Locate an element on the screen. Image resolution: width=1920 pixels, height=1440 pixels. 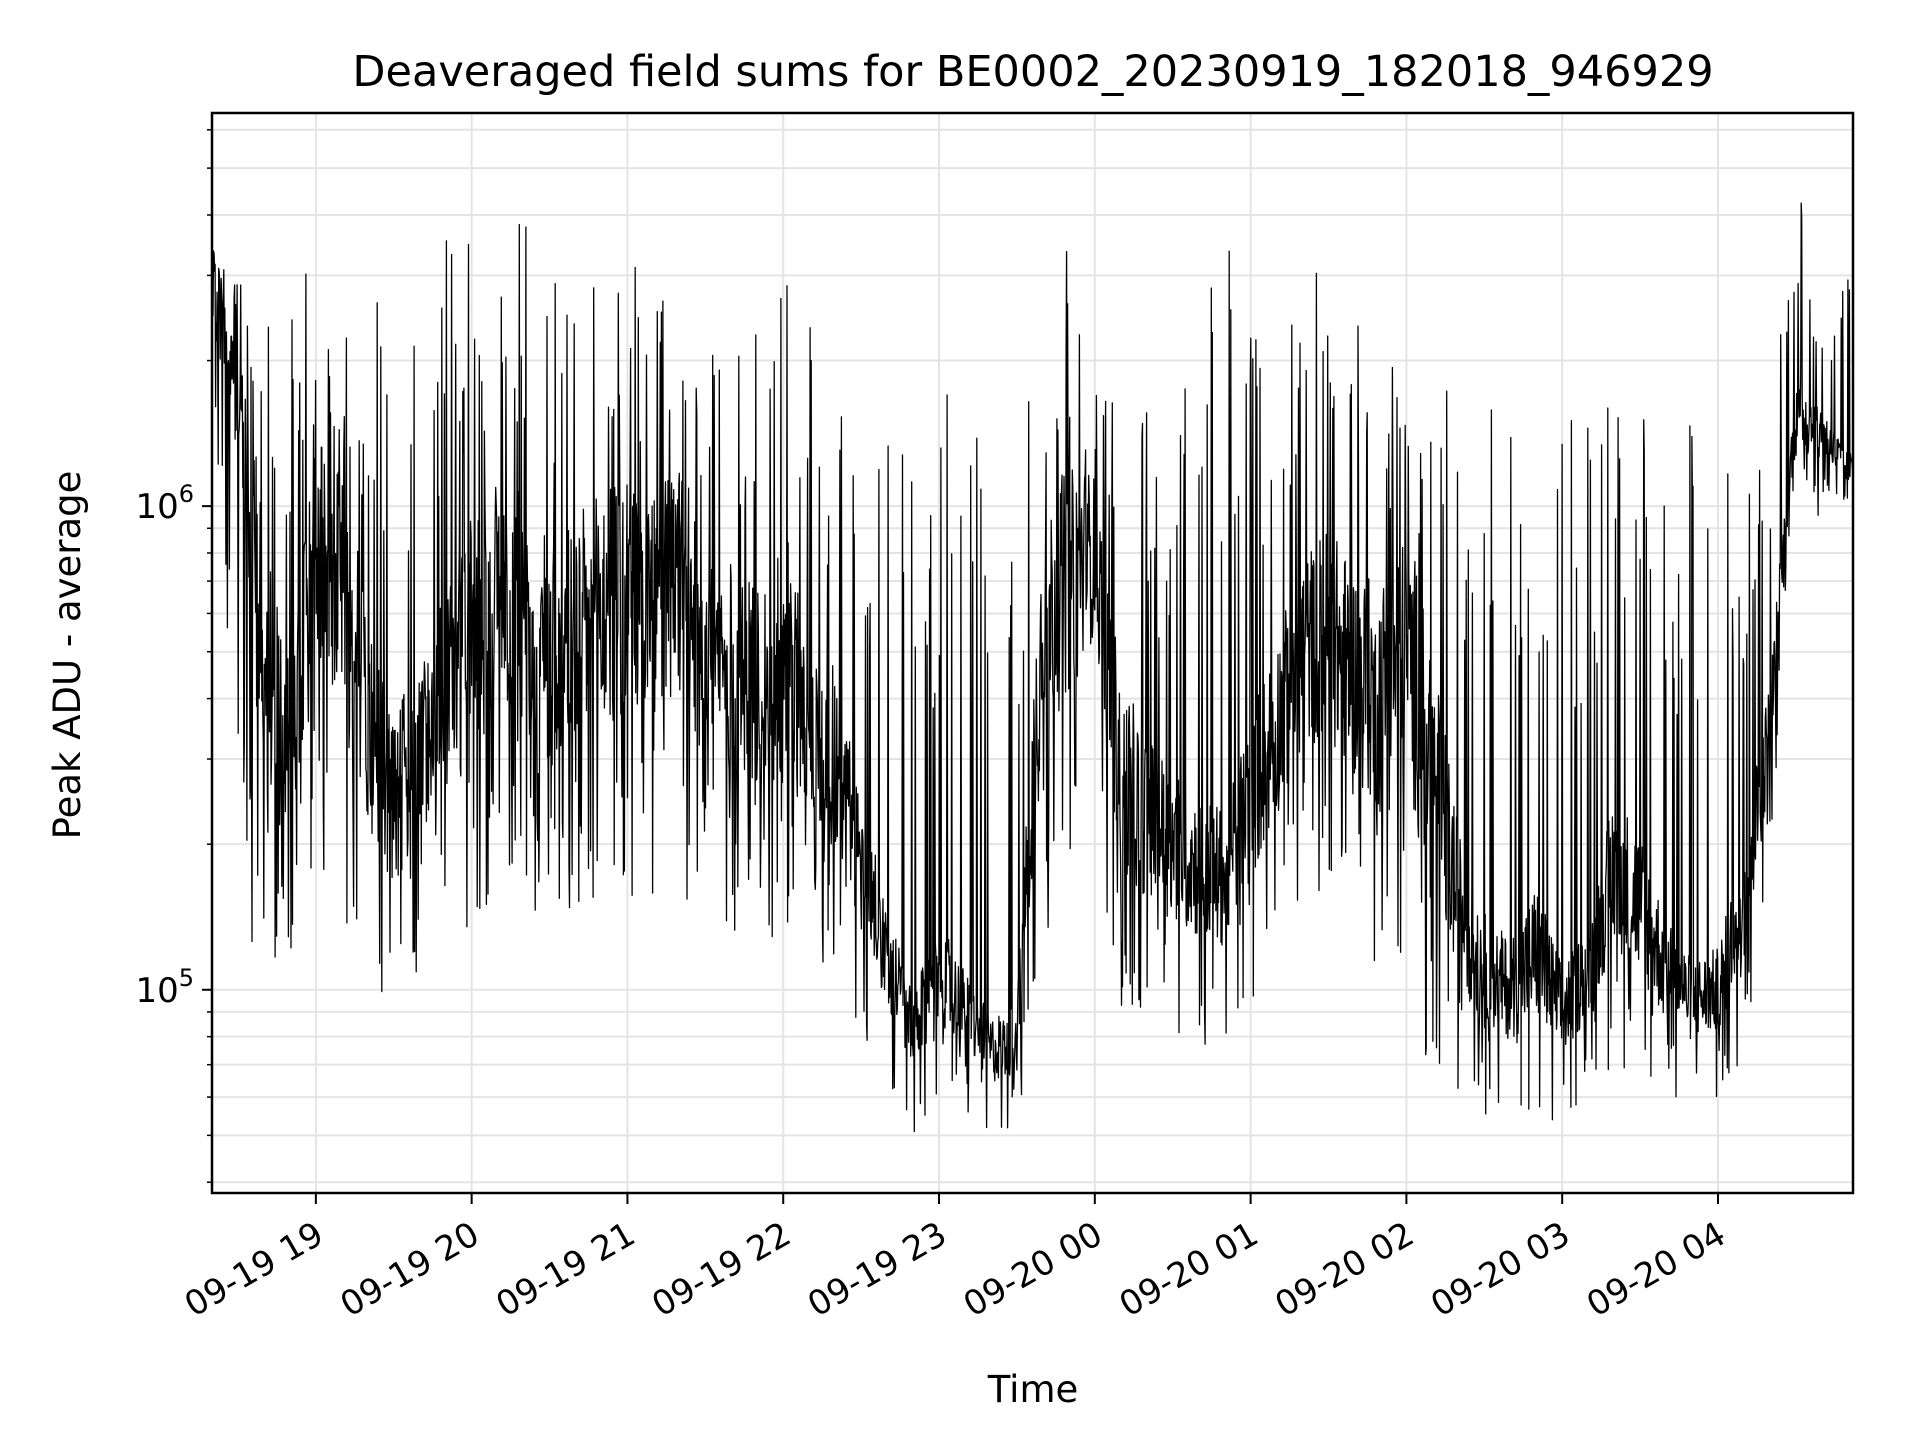
x-tick-label: 09-20 02 is located at coordinates (1345, 1269).